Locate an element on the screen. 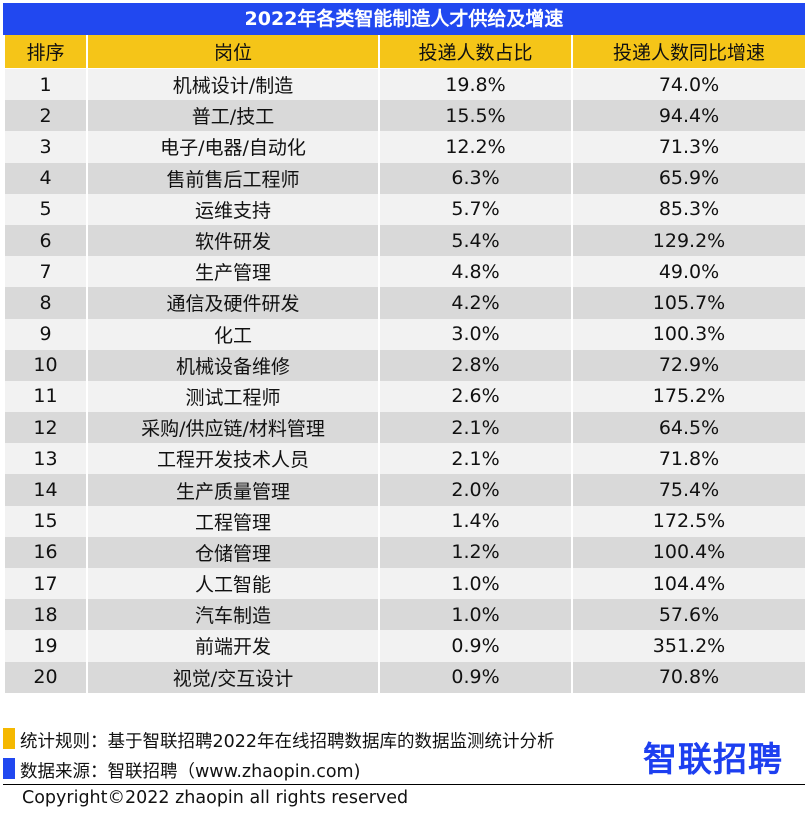 This screenshot has height=818, width=807. cell-growth: 85.3% is located at coordinates (689, 209).